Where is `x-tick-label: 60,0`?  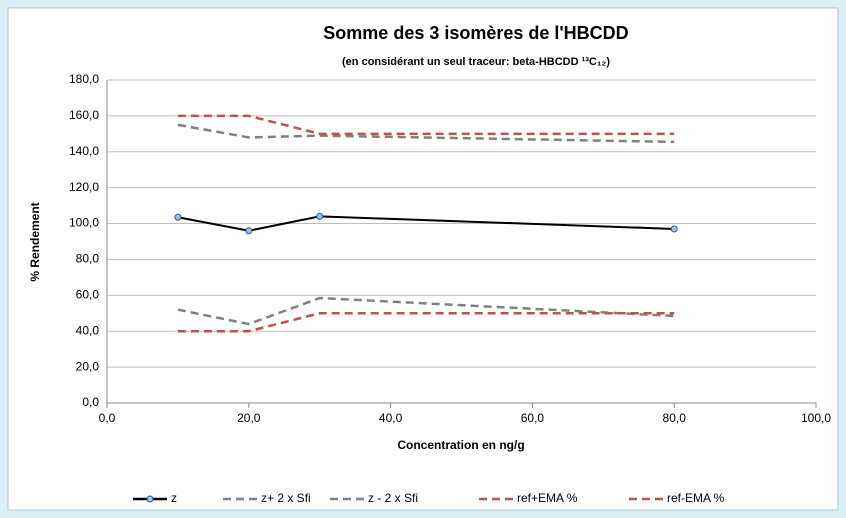 x-tick-label: 60,0 is located at coordinates (533, 418).